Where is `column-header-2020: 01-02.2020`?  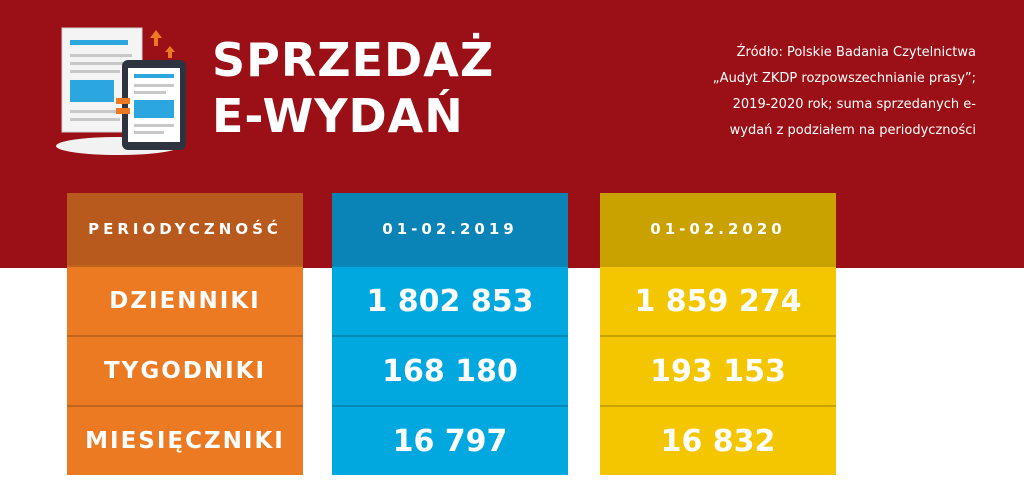
column-header-2020: 01-02.2020 is located at coordinates (718, 229).